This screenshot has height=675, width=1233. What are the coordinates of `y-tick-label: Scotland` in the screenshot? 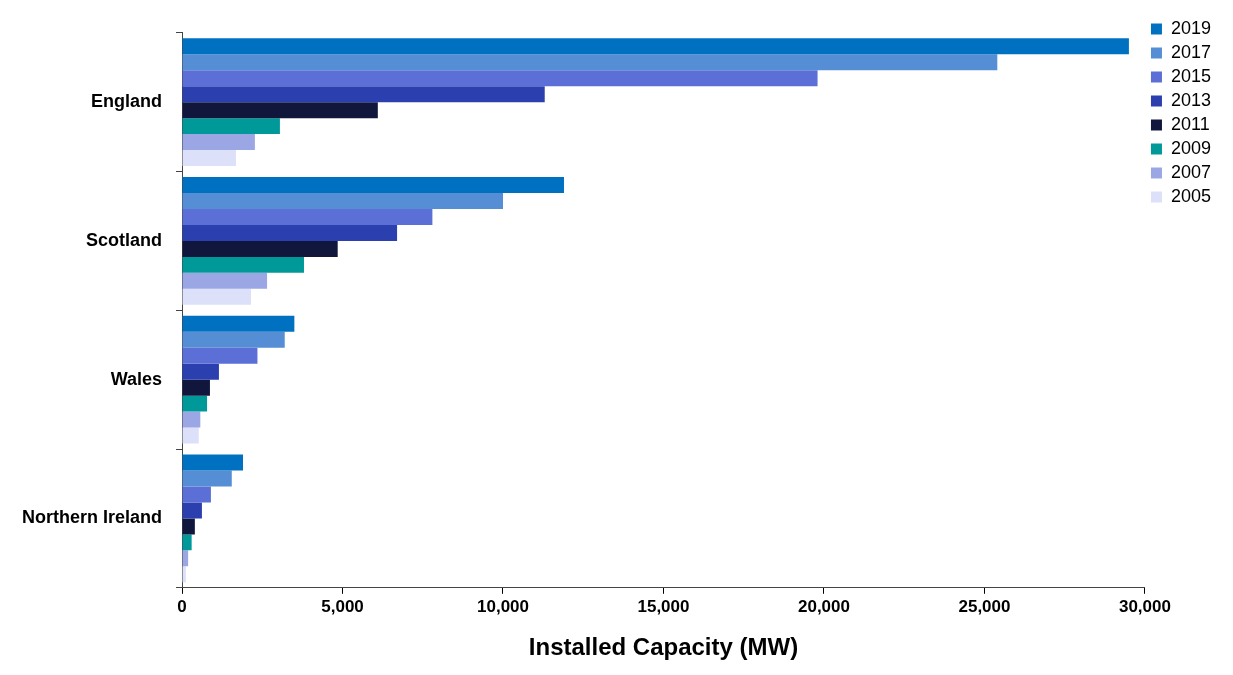 It's located at (124, 239).